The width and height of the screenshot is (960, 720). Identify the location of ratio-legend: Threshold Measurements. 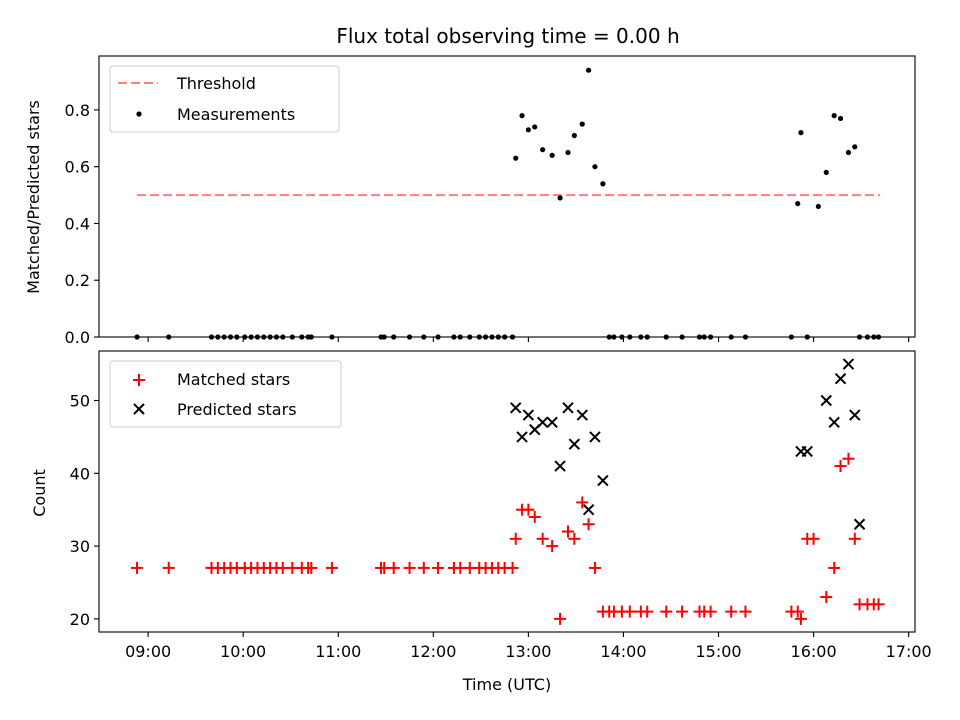
(224, 99).